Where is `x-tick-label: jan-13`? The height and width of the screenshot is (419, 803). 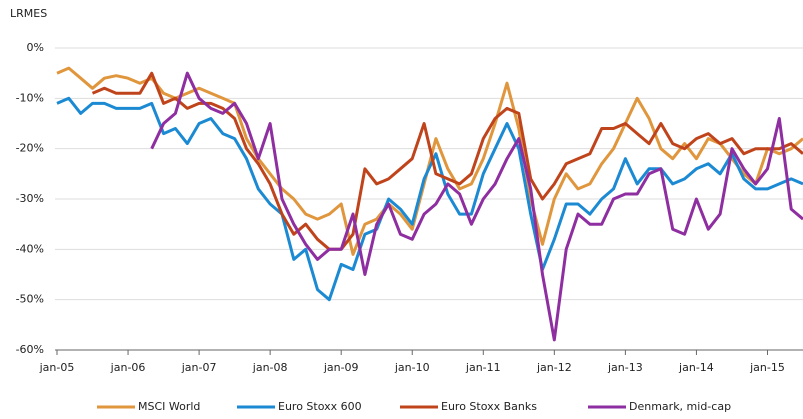 x-tick-label: jan-13 is located at coordinates (625, 367).